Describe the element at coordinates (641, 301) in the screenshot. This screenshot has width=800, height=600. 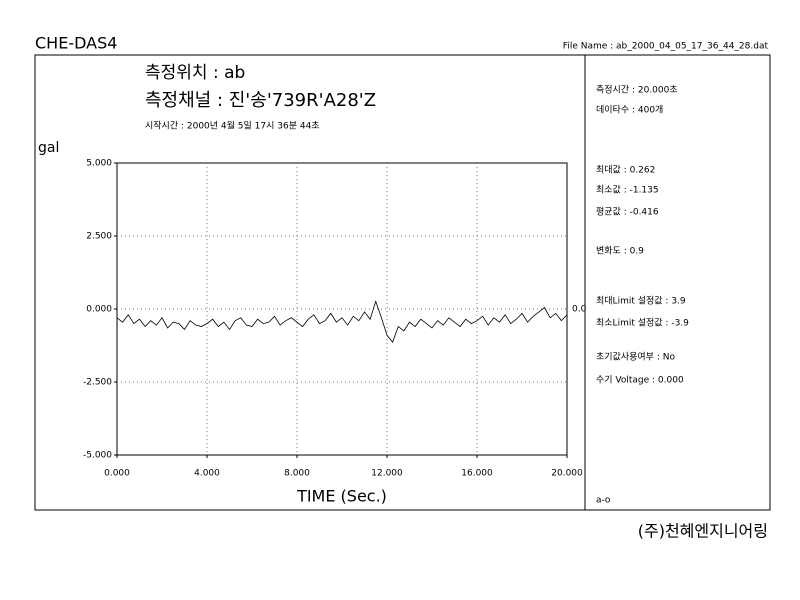
I see `info-line: 최대Limit 설정값 : 3.9` at that location.